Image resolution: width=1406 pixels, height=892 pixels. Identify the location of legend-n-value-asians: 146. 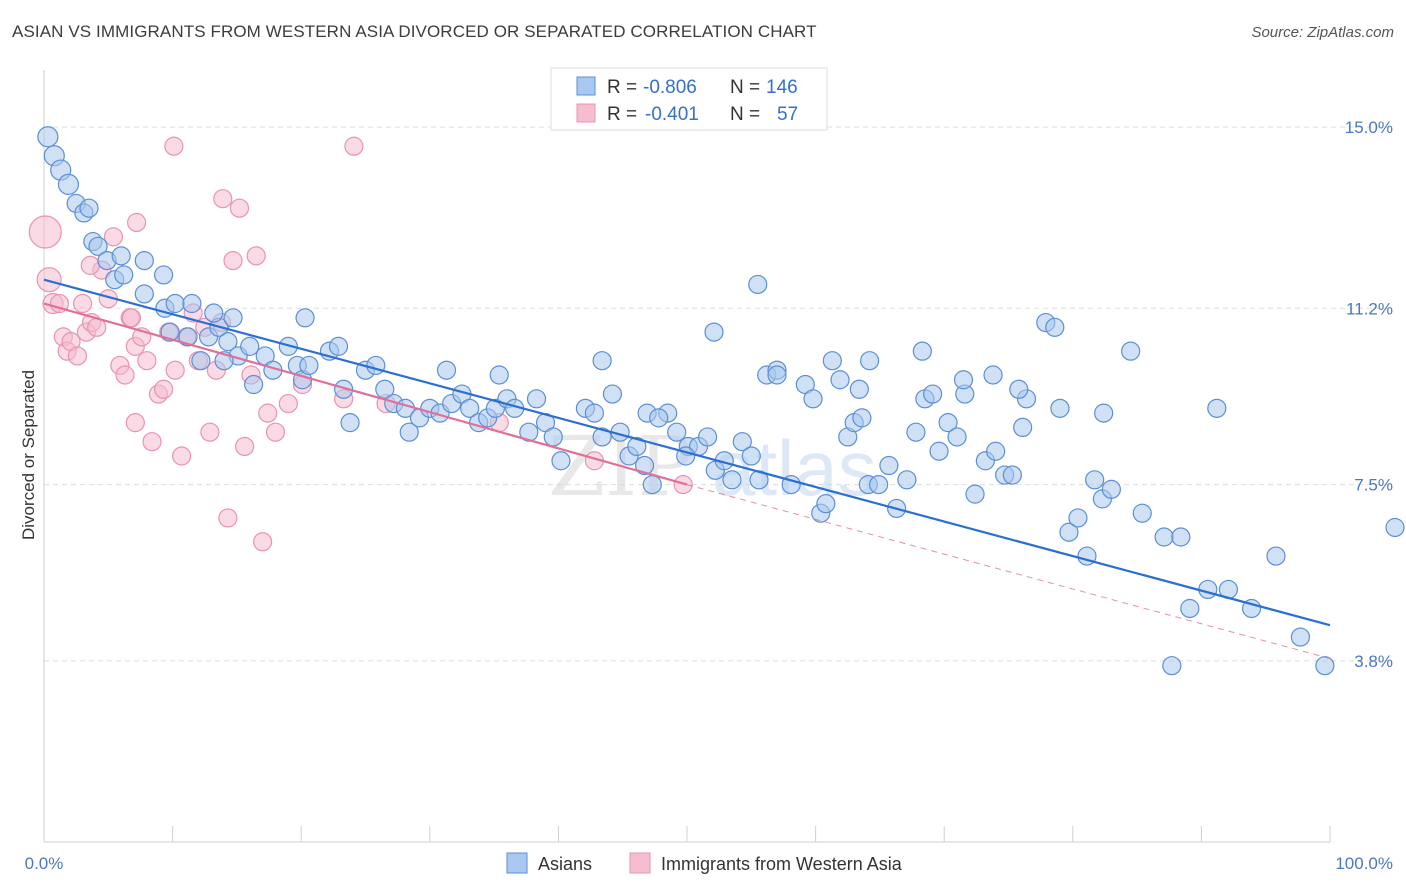
(782, 87).